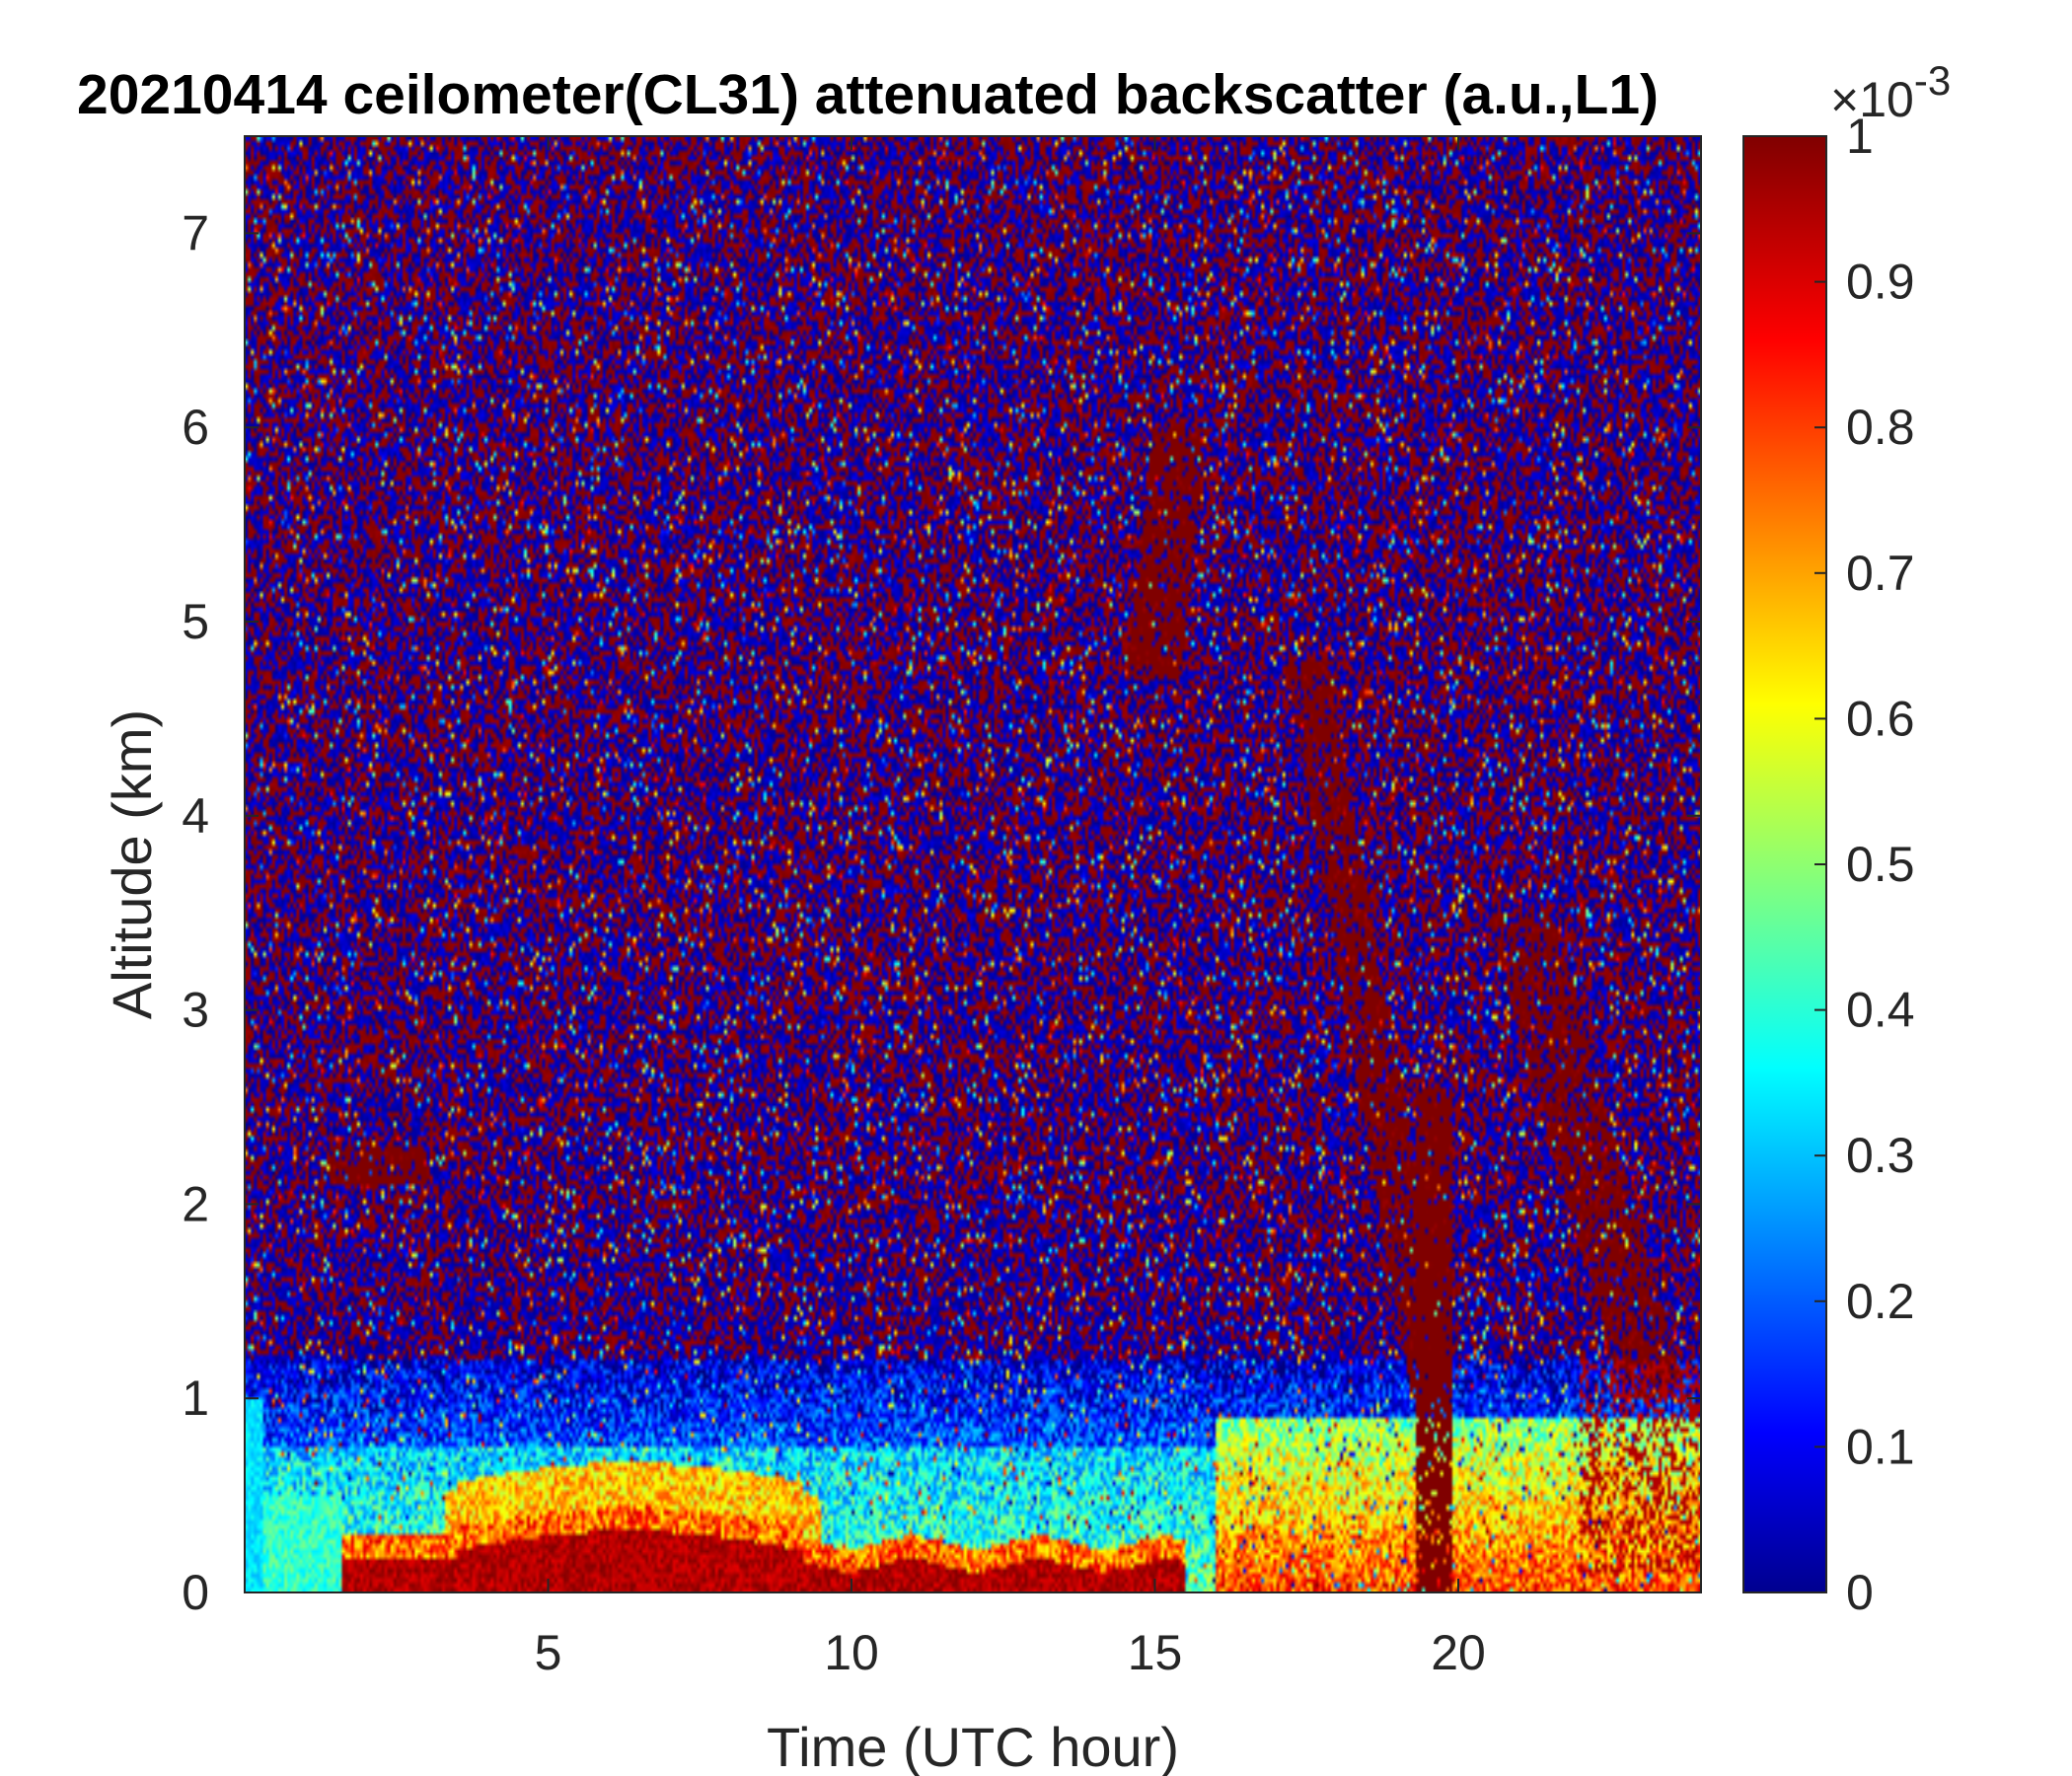 This screenshot has width=2072, height=1776. I want to click on colorbar-tick-label: 0.2, so click(1881, 1302).